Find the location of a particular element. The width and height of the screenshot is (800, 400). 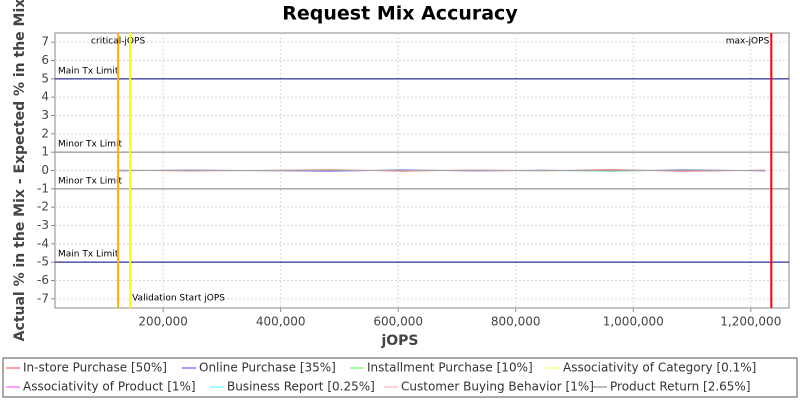

y-tick-label: -1 is located at coordinates (43, 188).